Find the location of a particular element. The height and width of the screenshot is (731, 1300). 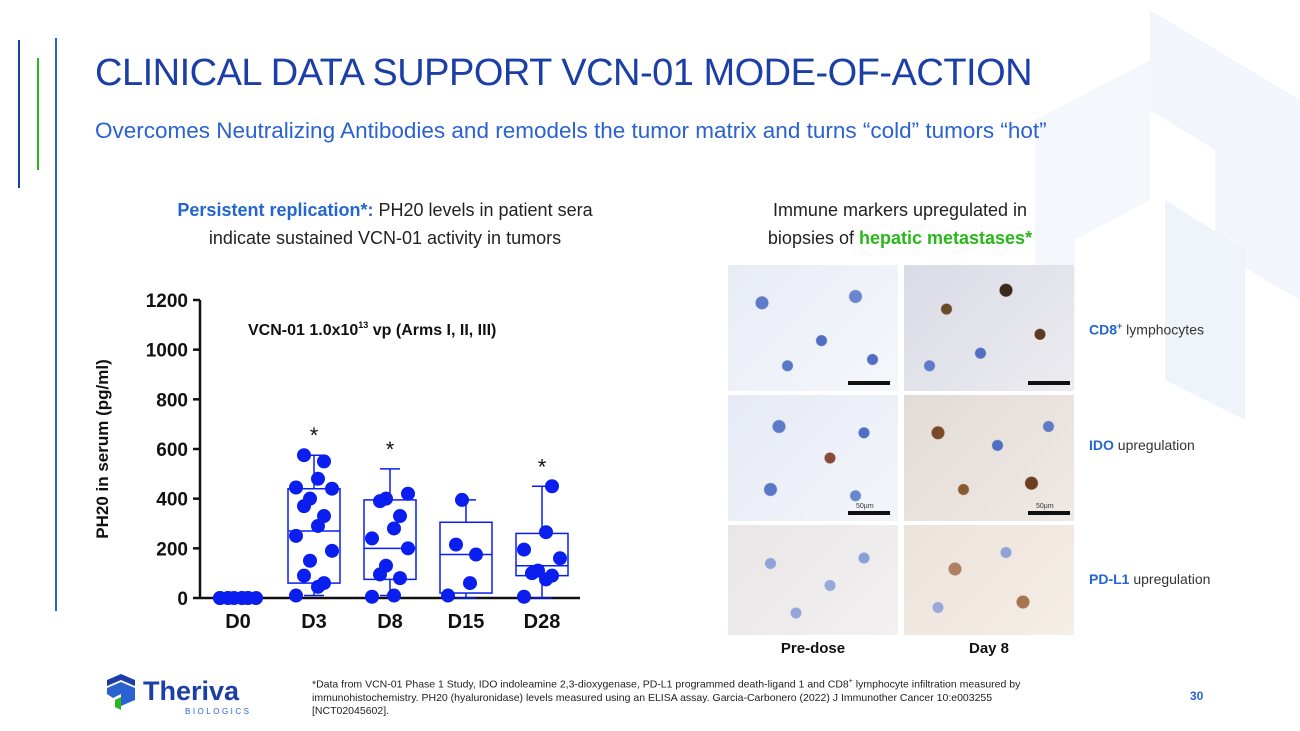

y-tick-label: 1000 is located at coordinates (167, 351).